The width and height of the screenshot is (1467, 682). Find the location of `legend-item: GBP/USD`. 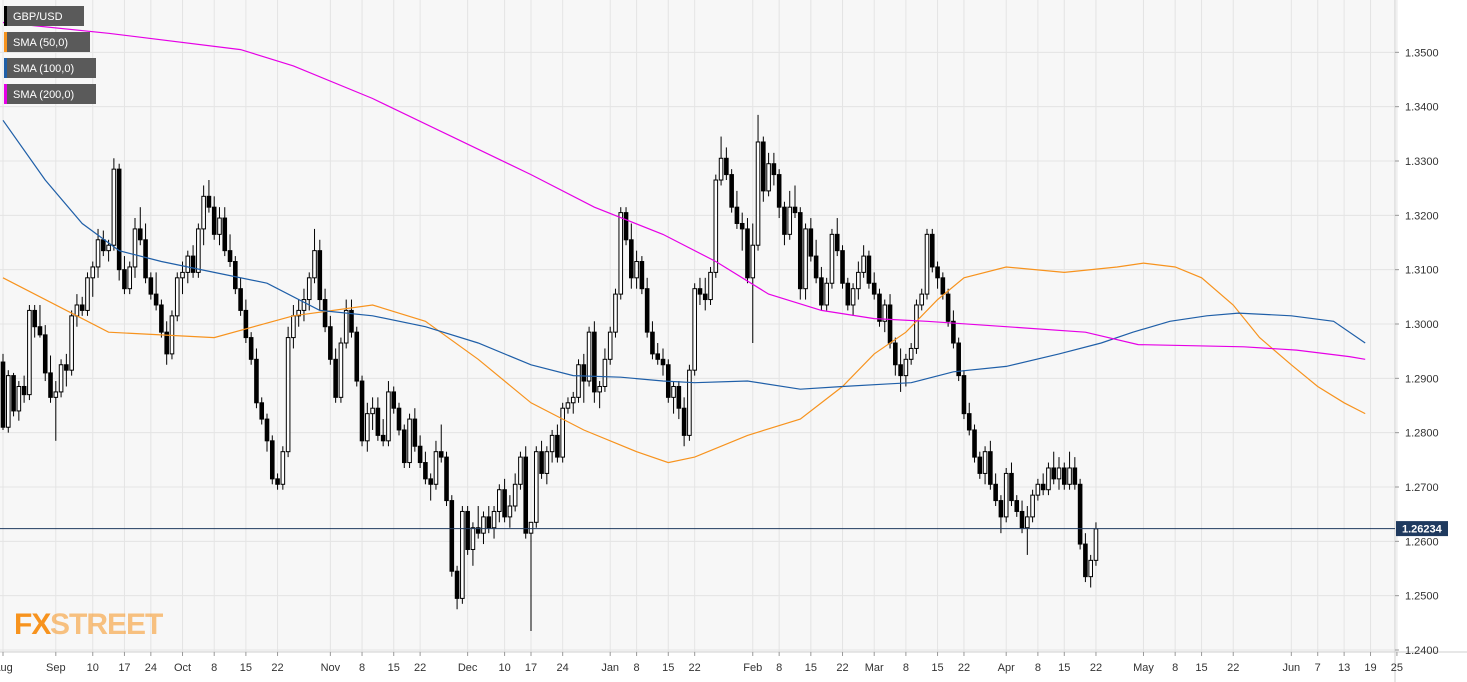

legend-item: GBP/USD is located at coordinates (44, 16).